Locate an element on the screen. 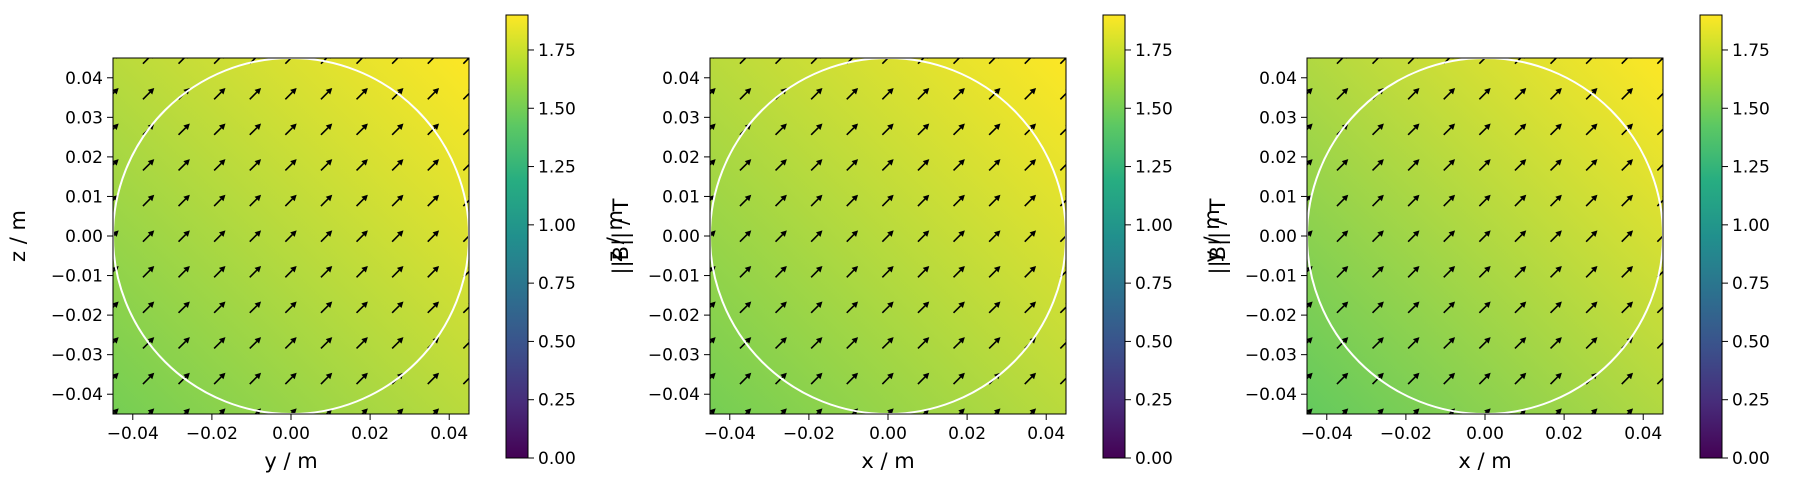 This screenshot has height=500, width=1800. colorbar-tick-label: 0.25 is located at coordinates (557, 401).